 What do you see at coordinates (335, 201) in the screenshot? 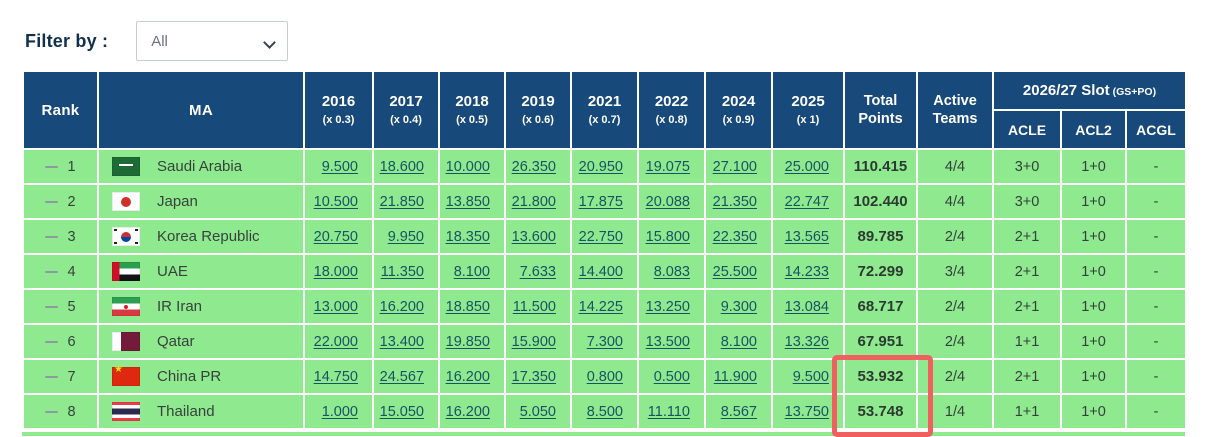
I see `score-link: 10.500` at bounding box center [335, 201].